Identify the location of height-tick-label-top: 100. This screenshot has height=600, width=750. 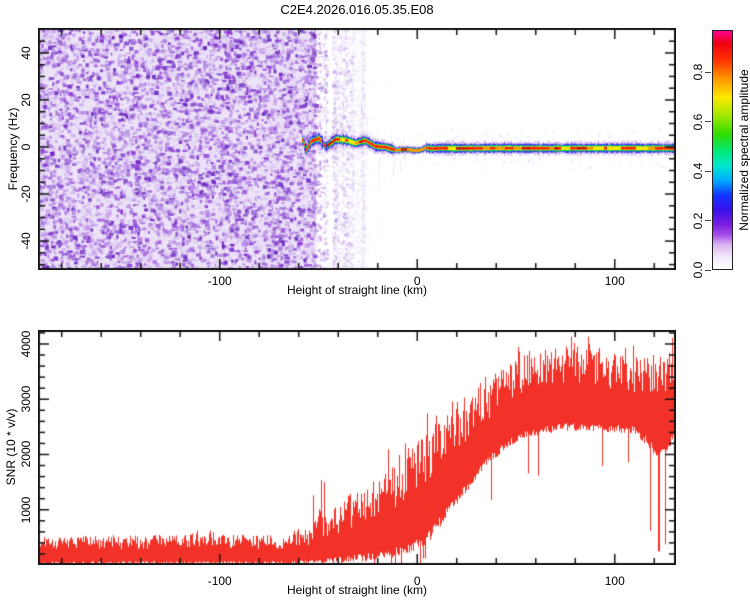
(614, 281).